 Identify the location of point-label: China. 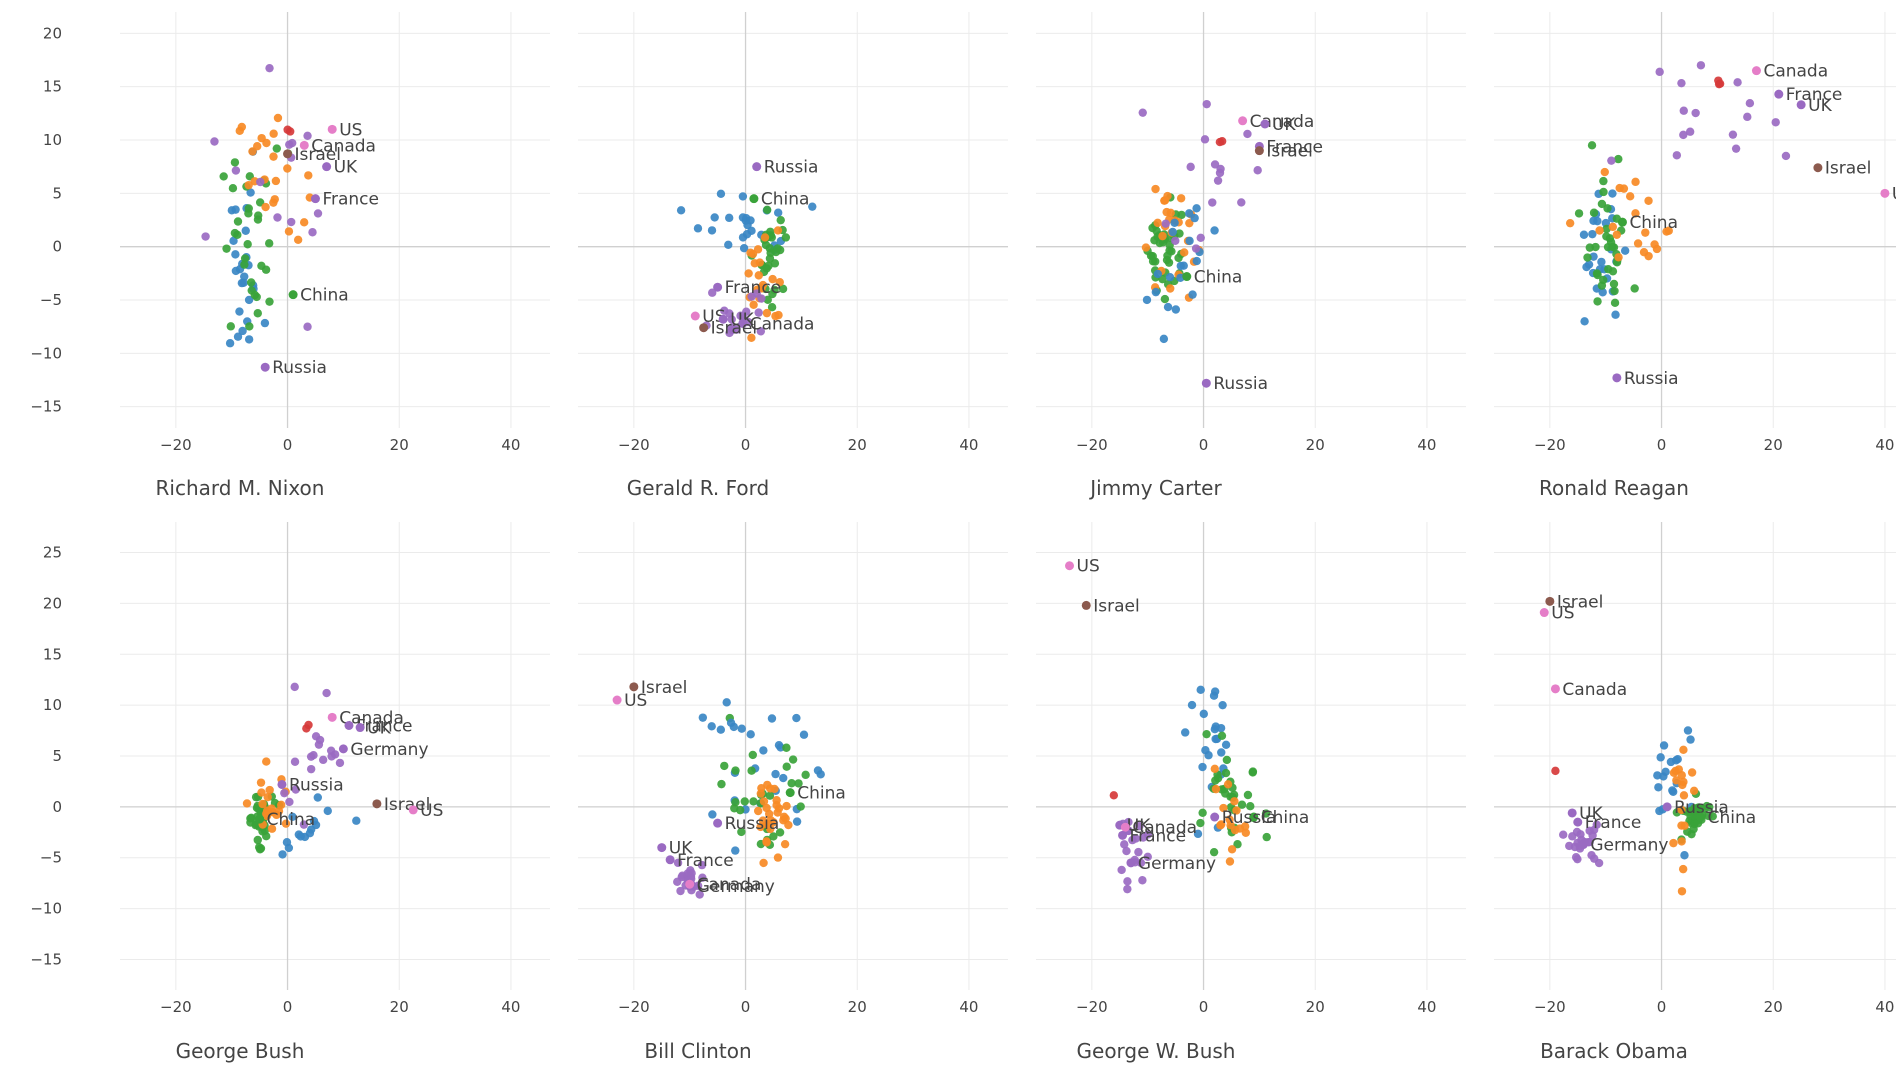
(785, 200).